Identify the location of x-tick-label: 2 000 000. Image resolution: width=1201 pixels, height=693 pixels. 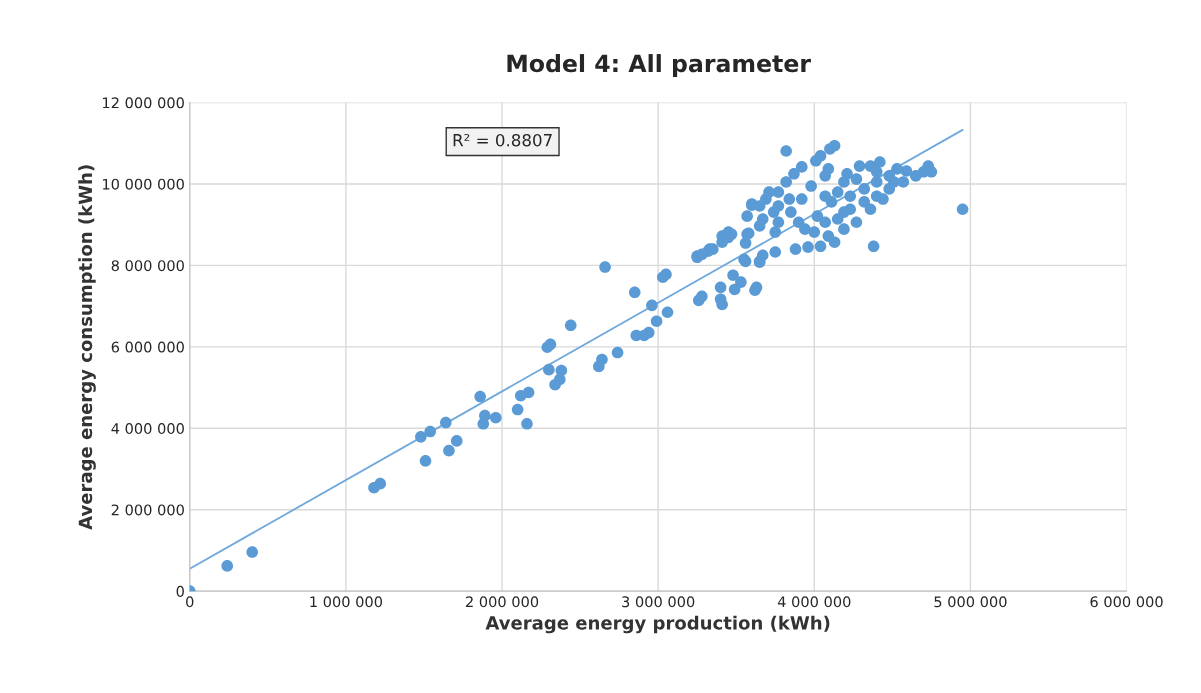
(502, 602).